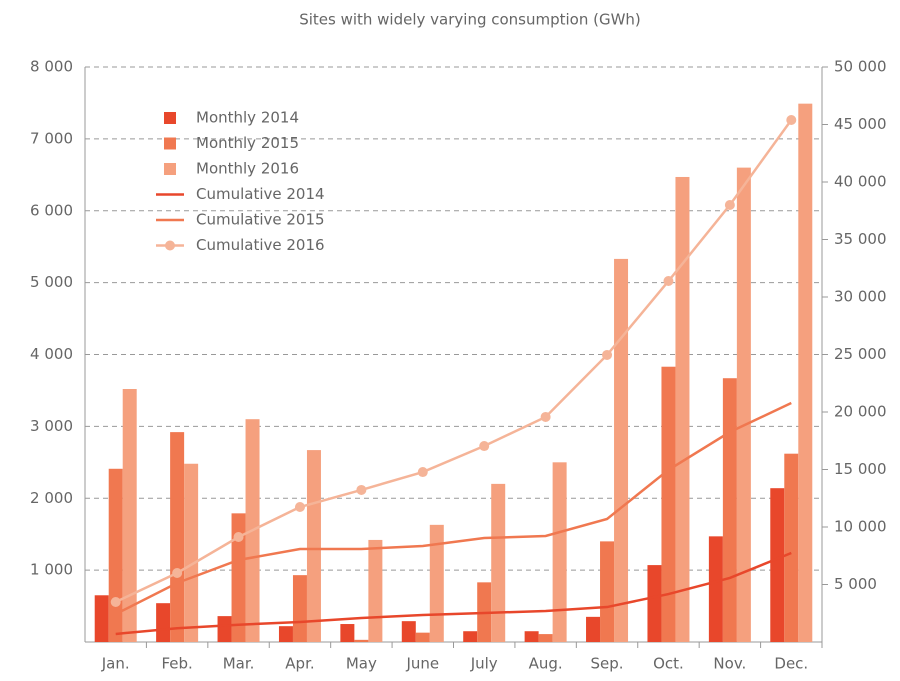  Describe the element at coordinates (546, 664) in the screenshot. I see `x-tick-label: Aug.` at that location.